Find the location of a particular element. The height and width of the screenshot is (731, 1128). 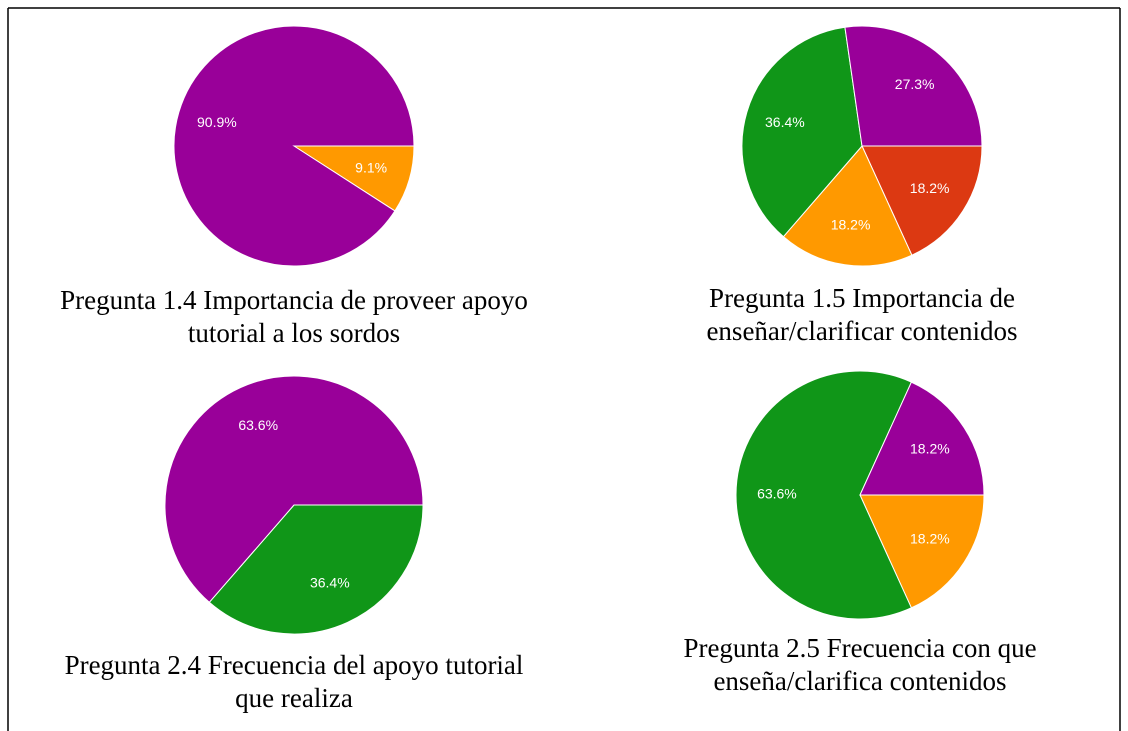

slice-label: 27.3% is located at coordinates (915, 84).